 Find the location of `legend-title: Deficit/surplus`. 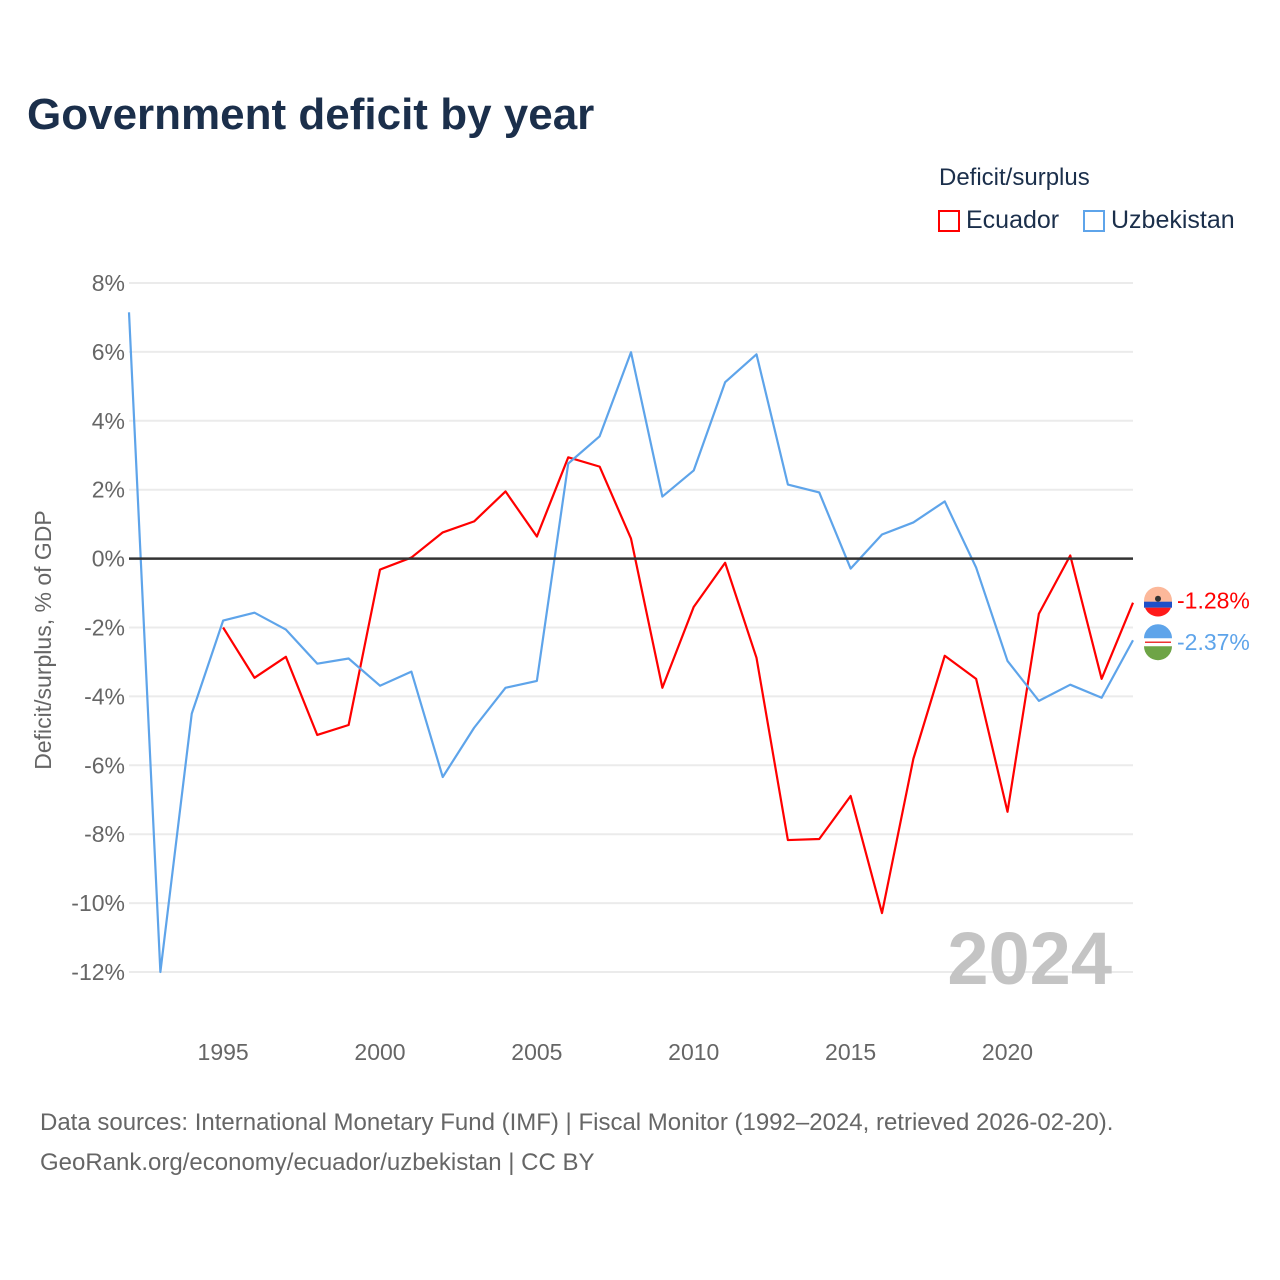

legend-title: Deficit/surplus is located at coordinates (1014, 177).